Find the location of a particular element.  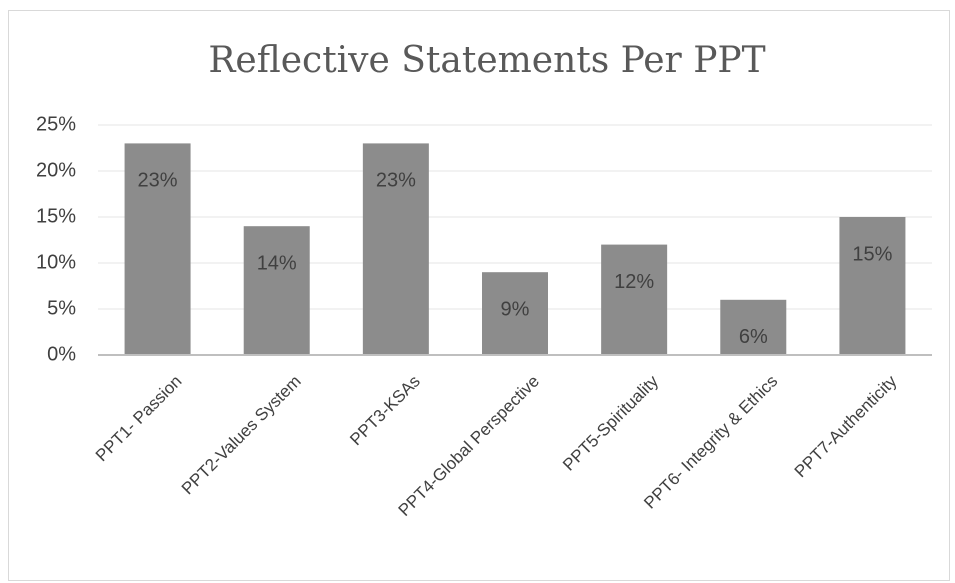

y-tick-label: 10% is located at coordinates (56, 262).